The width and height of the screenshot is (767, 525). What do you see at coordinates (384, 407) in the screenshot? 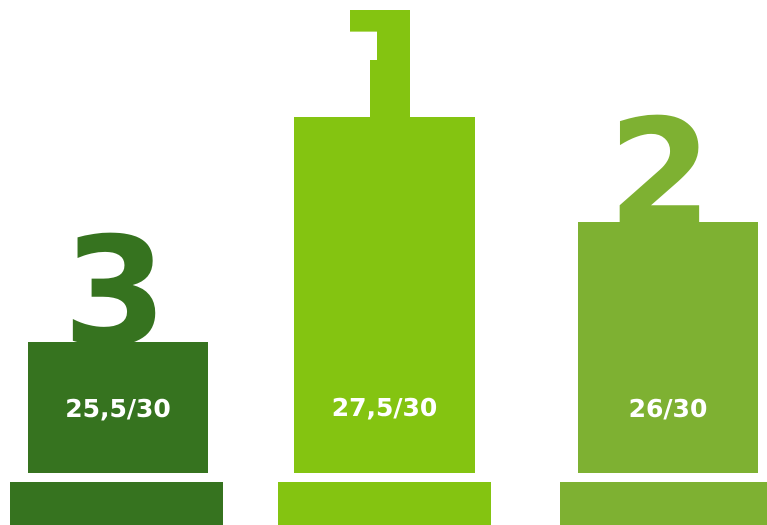
I see `score-label-1: 27,5/30` at bounding box center [384, 407].